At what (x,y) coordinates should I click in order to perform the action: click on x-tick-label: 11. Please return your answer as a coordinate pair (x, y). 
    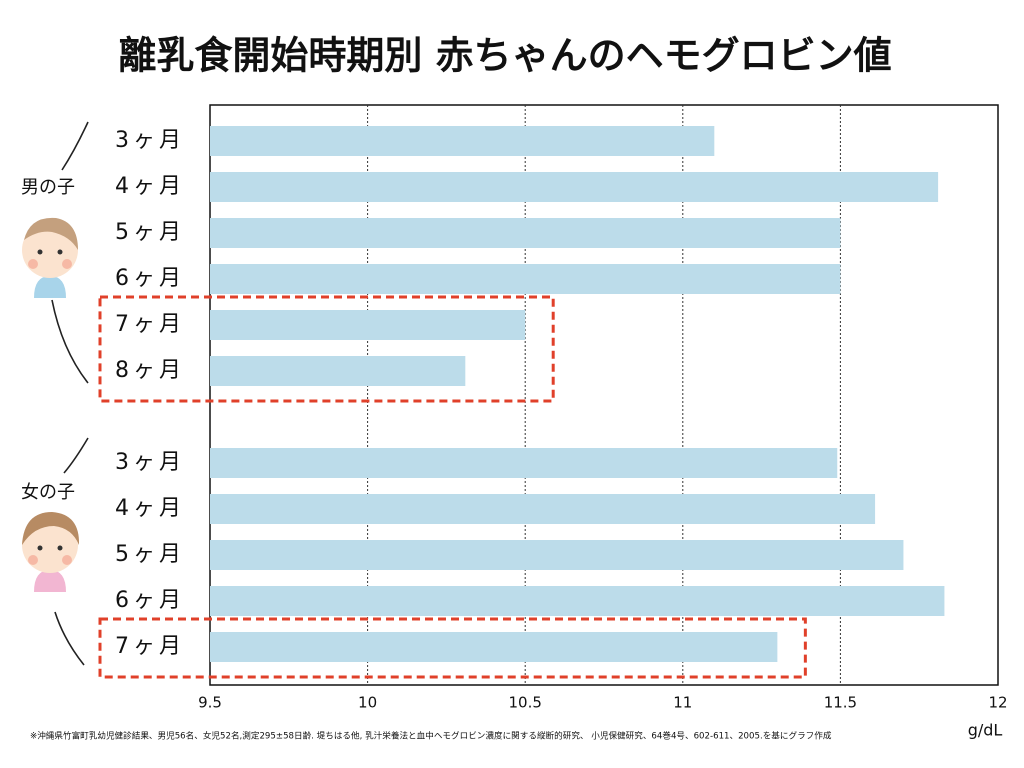
    Looking at the image, I should click on (682, 703).